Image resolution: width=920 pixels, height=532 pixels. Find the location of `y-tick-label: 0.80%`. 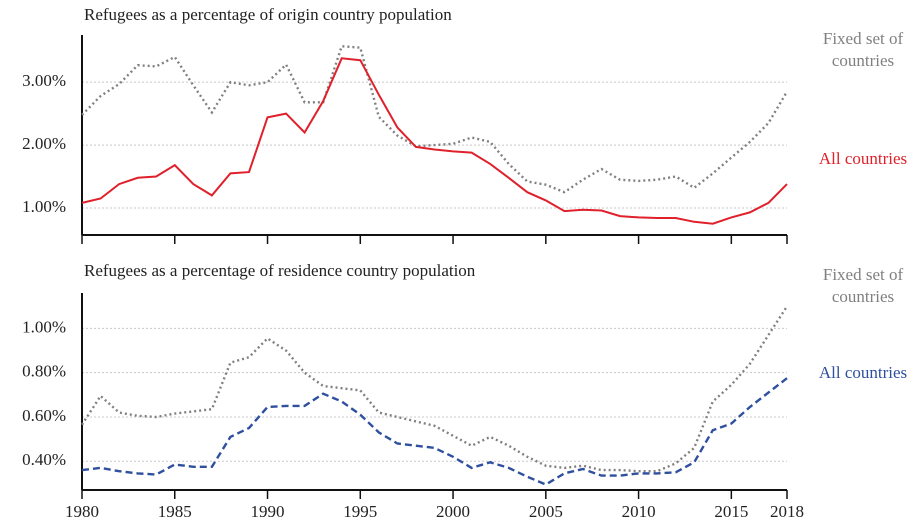

y-tick-label: 0.80% is located at coordinates (44, 371).